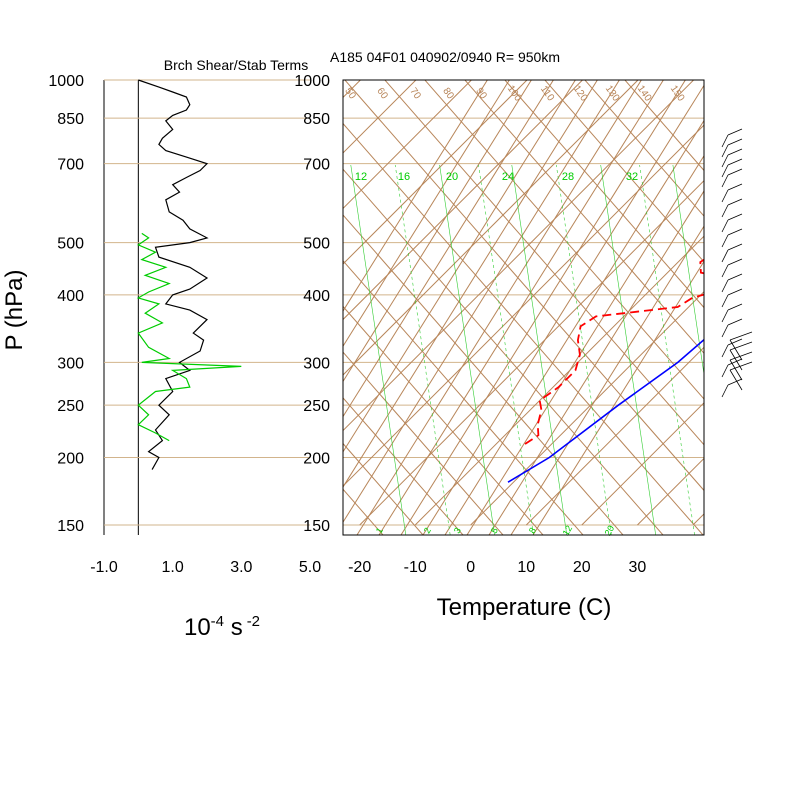 Image resolution: width=800 pixels, height=800 pixels. What do you see at coordinates (494, 530) in the screenshot?
I see `mix-bottom-label-5: 5` at bounding box center [494, 530].